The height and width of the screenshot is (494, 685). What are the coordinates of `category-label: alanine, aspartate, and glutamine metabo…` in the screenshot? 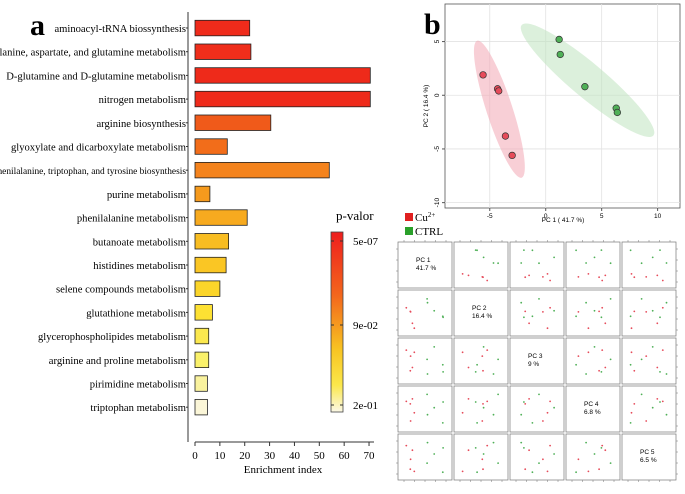 It's located at (93, 53).